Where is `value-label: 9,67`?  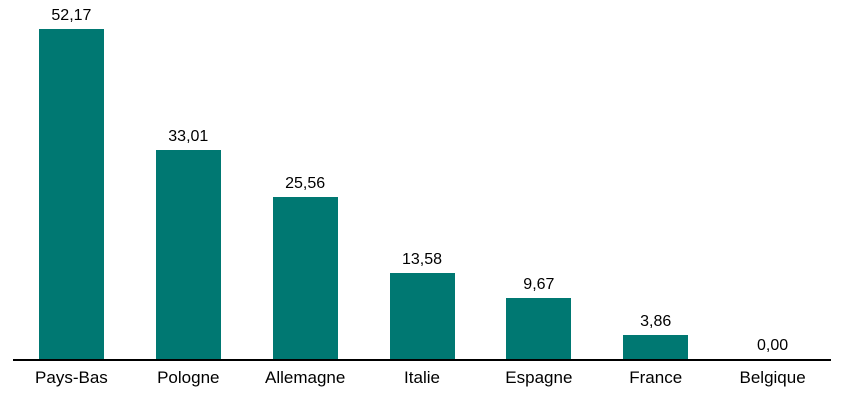
value-label: 9,67 is located at coordinates (539, 284).